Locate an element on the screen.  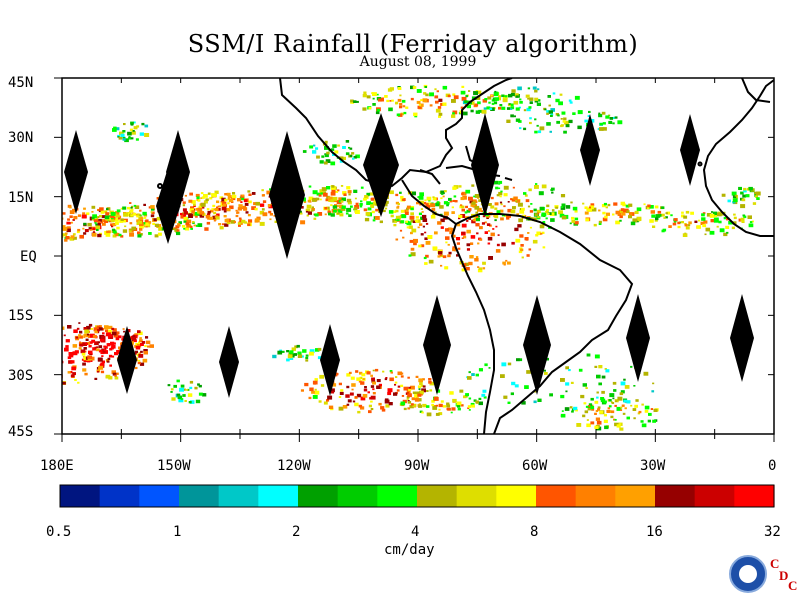
cdc-letter: C is located at coordinates (793, 585).